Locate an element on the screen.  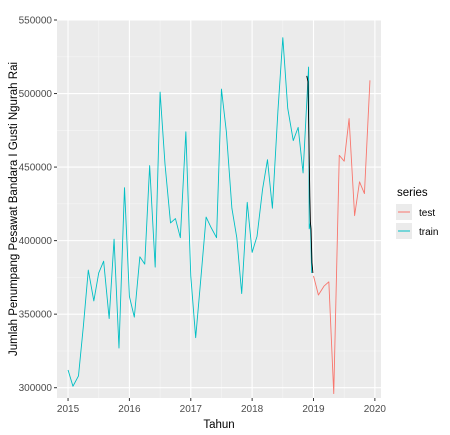
x-tick-label: 2019 is located at coordinates (313, 409).